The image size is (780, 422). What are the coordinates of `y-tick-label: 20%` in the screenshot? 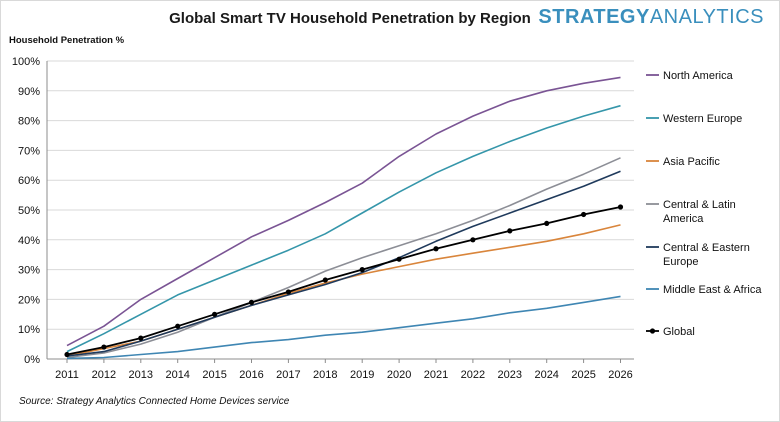 It's located at (29, 300).